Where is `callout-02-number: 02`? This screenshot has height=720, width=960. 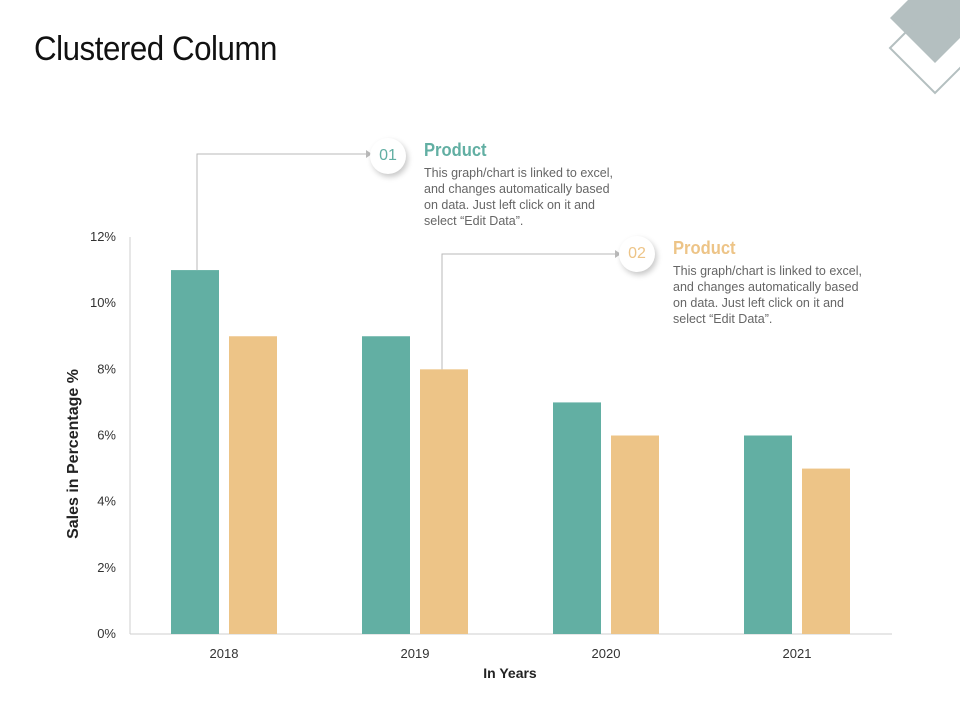
callout-02-number: 02 is located at coordinates (637, 253).